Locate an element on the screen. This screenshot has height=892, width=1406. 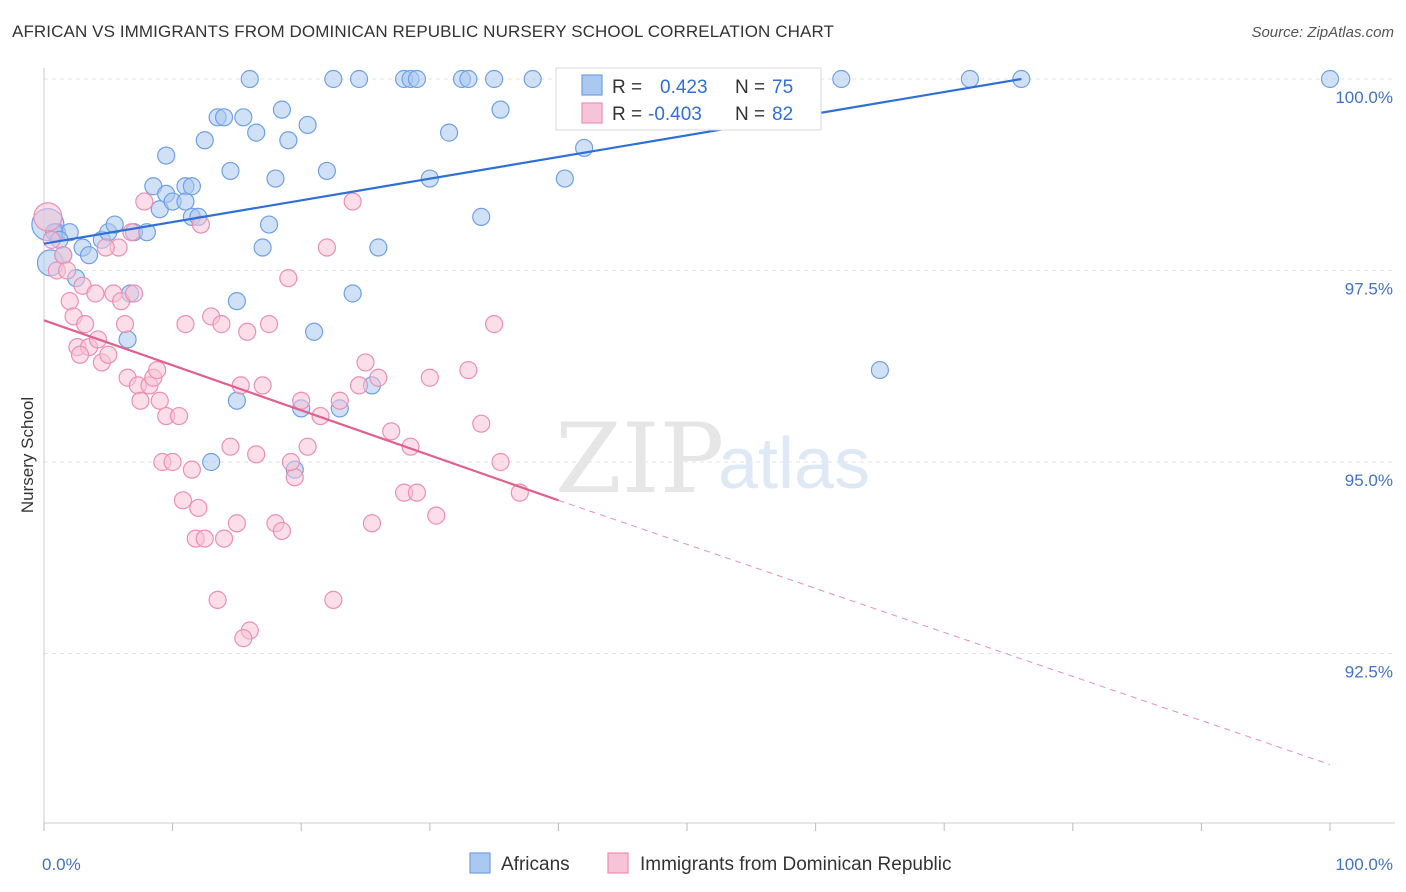
stats-r-label-africans: R = is located at coordinates (627, 87).